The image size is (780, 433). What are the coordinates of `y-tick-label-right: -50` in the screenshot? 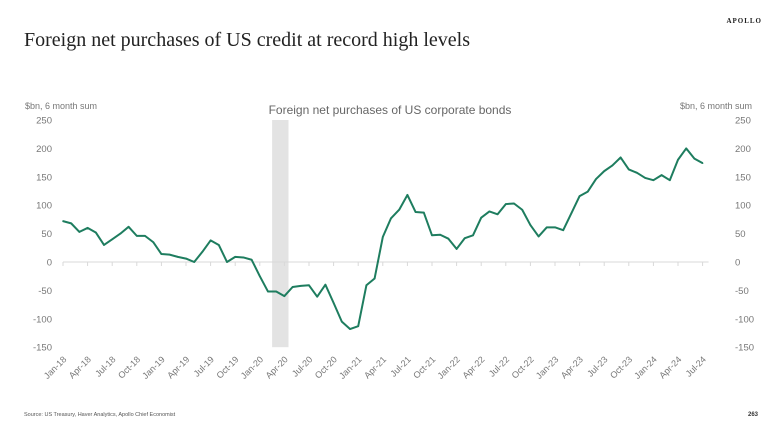 It's located at (742, 291).